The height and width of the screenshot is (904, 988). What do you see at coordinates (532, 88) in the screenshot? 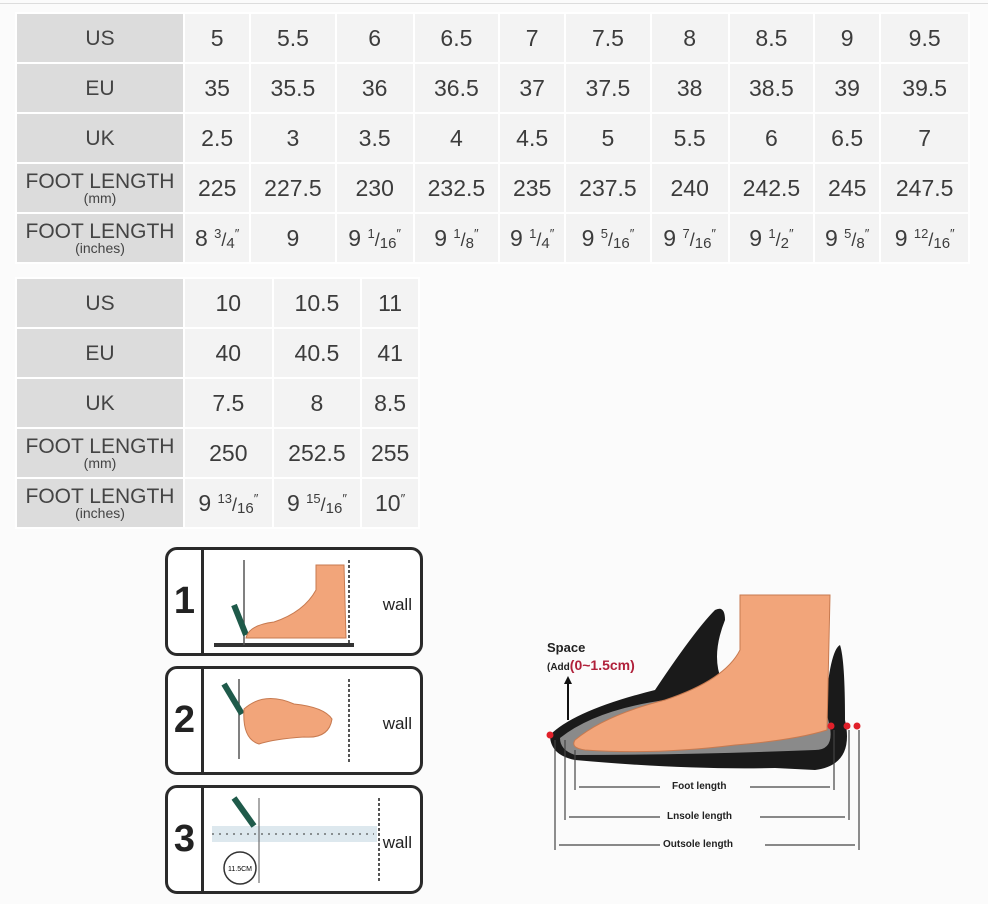
I see `size-cell: 37` at bounding box center [532, 88].